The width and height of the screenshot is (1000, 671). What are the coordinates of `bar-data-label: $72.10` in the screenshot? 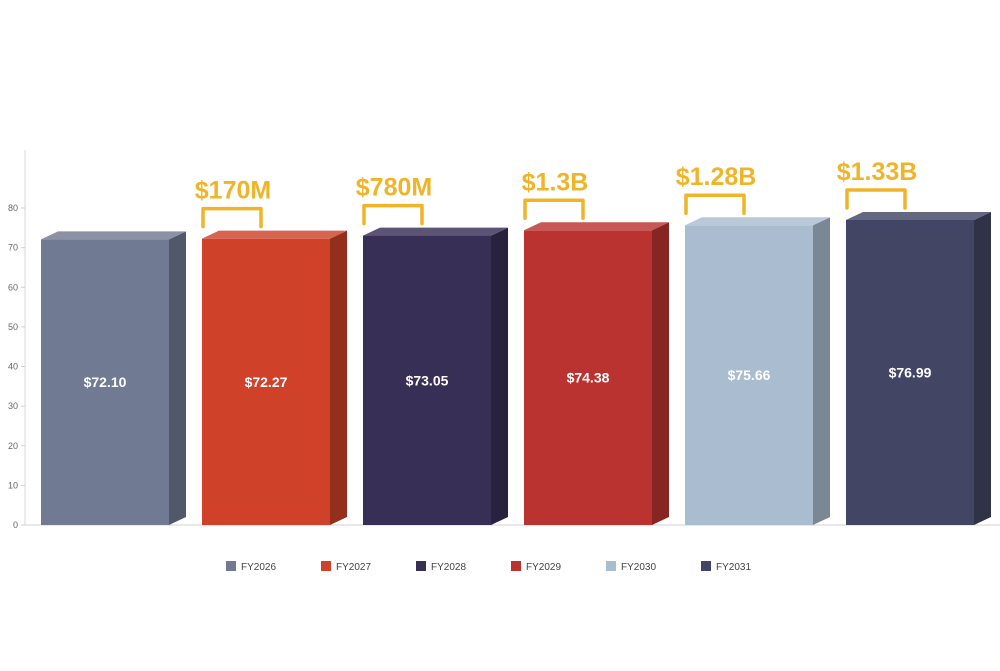 It's located at (105, 382).